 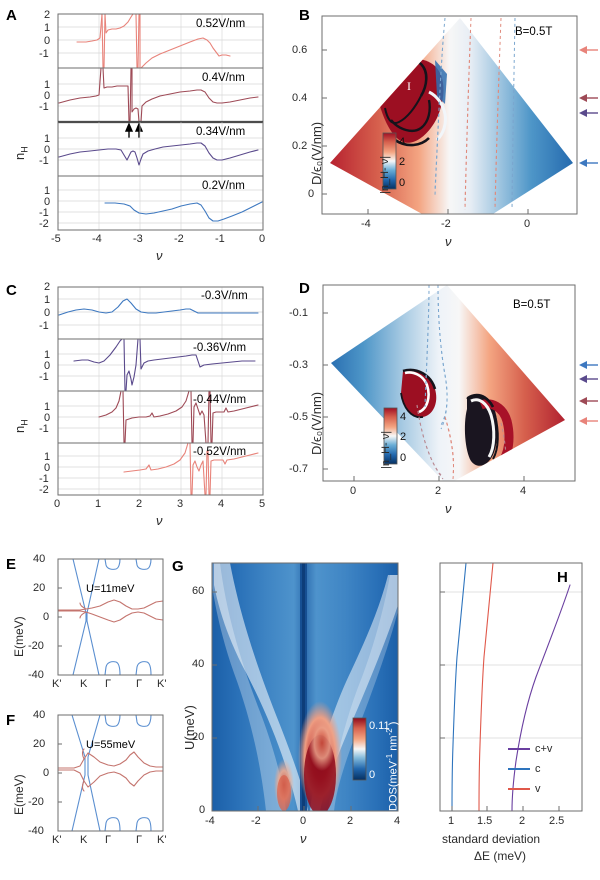 I want to click on panel-g-ytick: 40, so click(x=198, y=664).